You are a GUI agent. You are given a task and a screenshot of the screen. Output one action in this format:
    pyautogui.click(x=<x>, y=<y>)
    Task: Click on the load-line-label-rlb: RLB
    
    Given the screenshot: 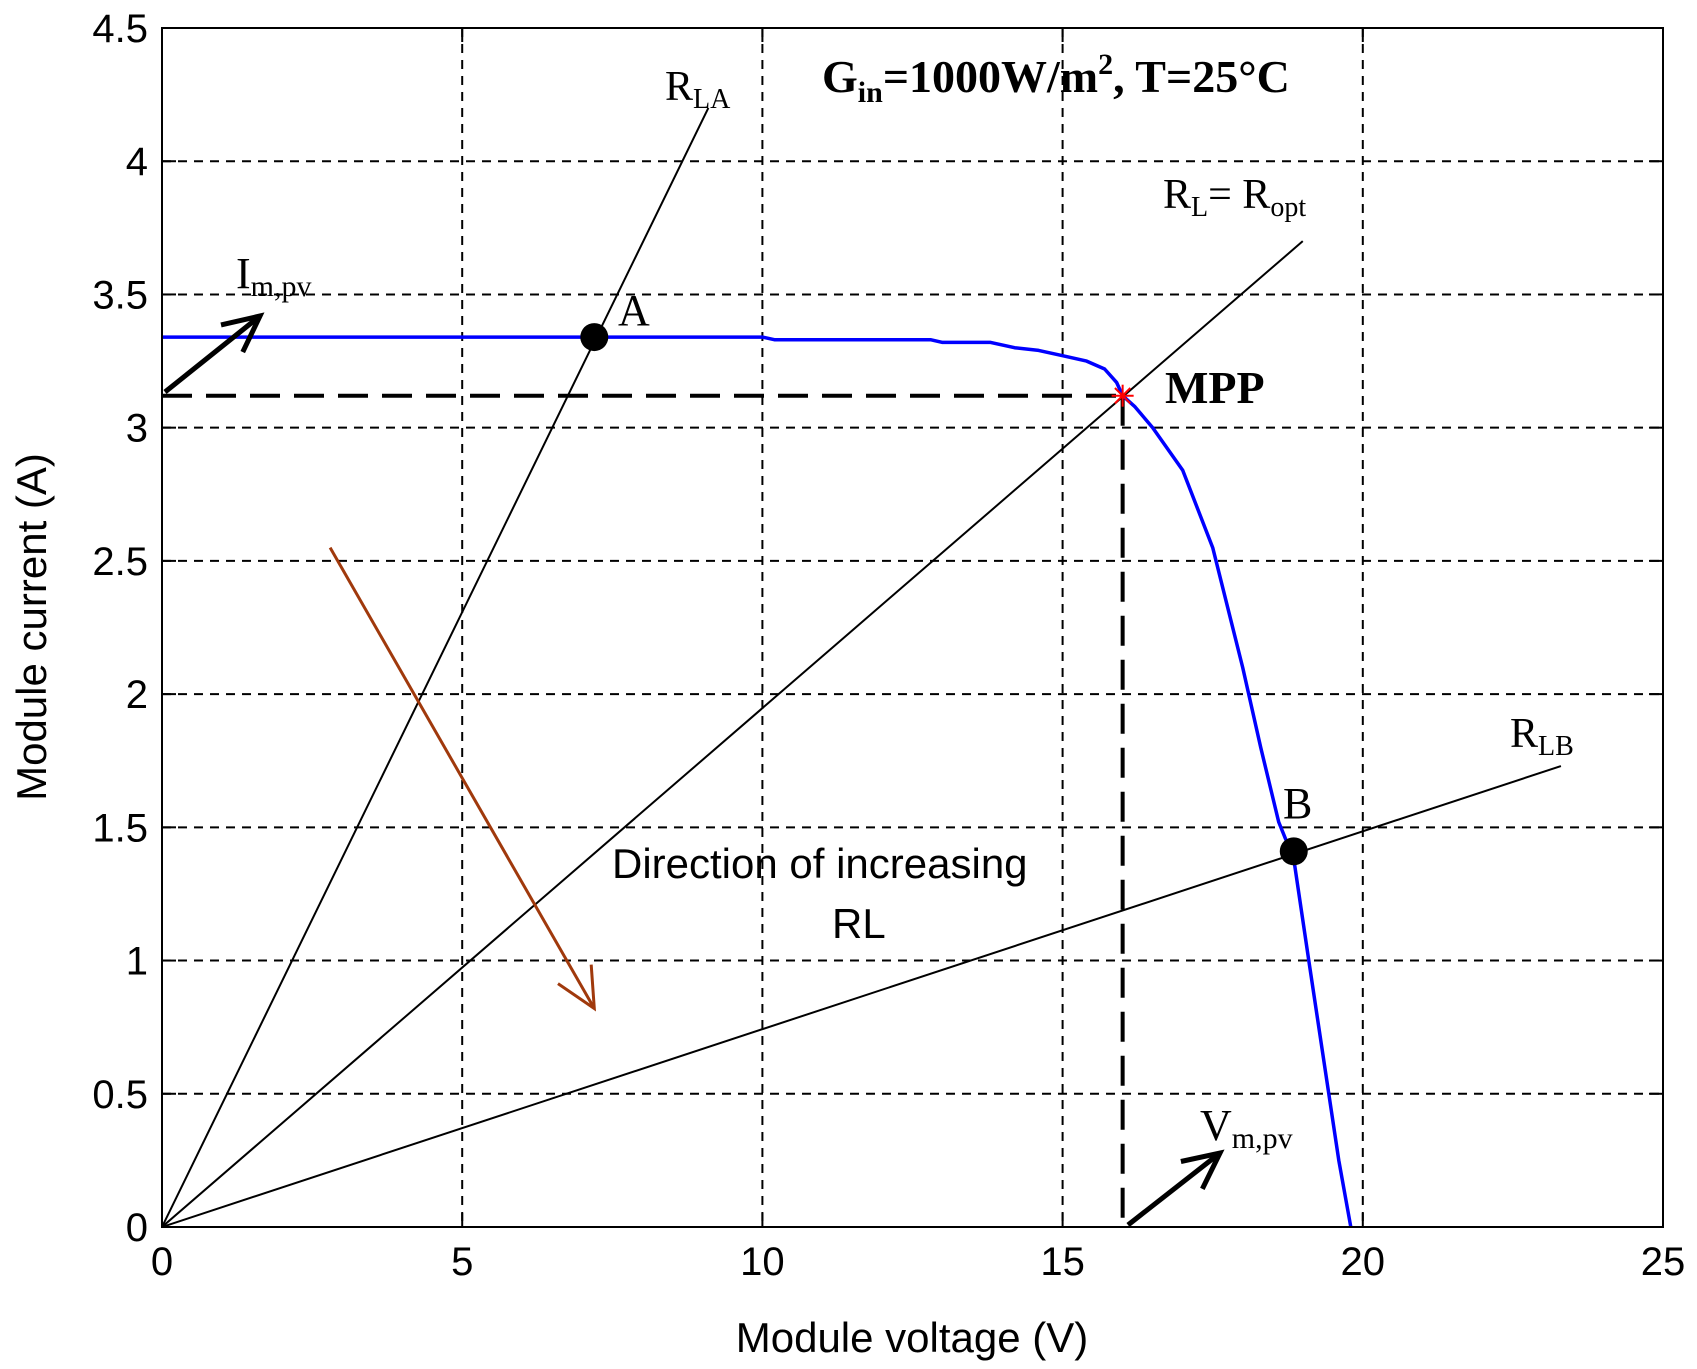 What is the action you would take?
    pyautogui.click(x=1542, y=736)
    